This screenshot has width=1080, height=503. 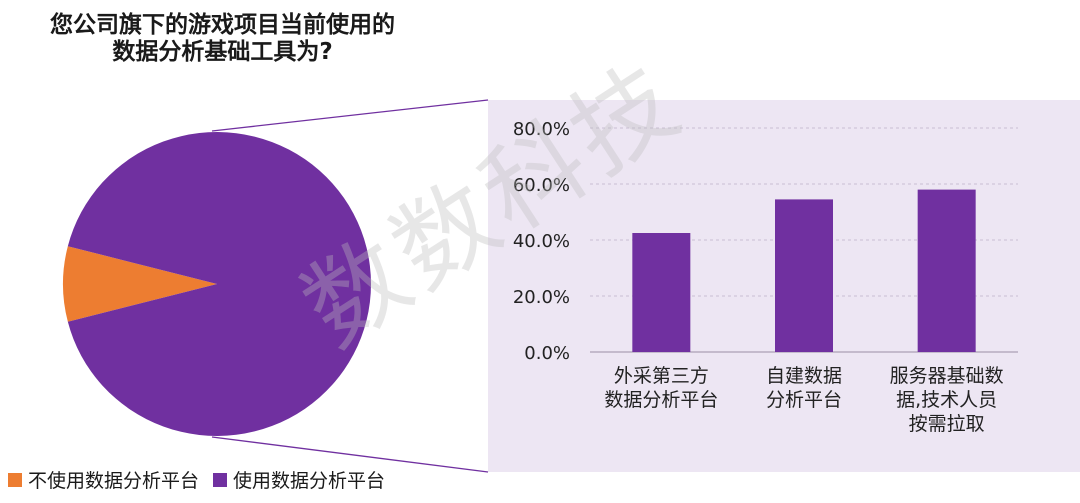 I want to click on pie-connector-bottom, so click(x=350, y=454).